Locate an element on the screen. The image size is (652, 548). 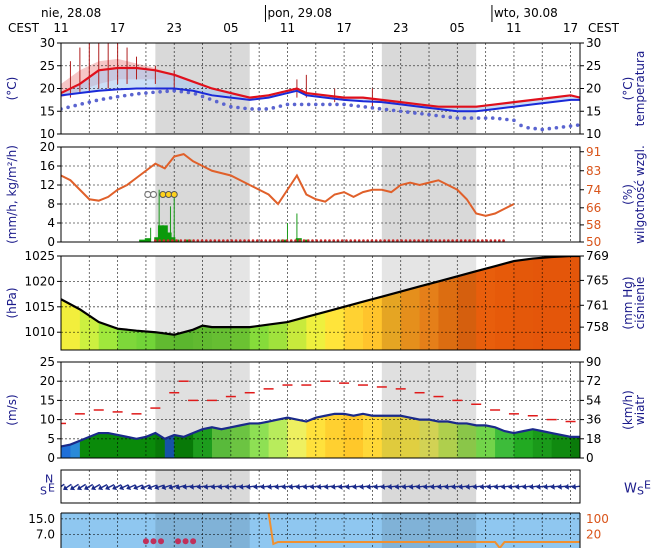
panel-wind is located at coordinates (320, 410).